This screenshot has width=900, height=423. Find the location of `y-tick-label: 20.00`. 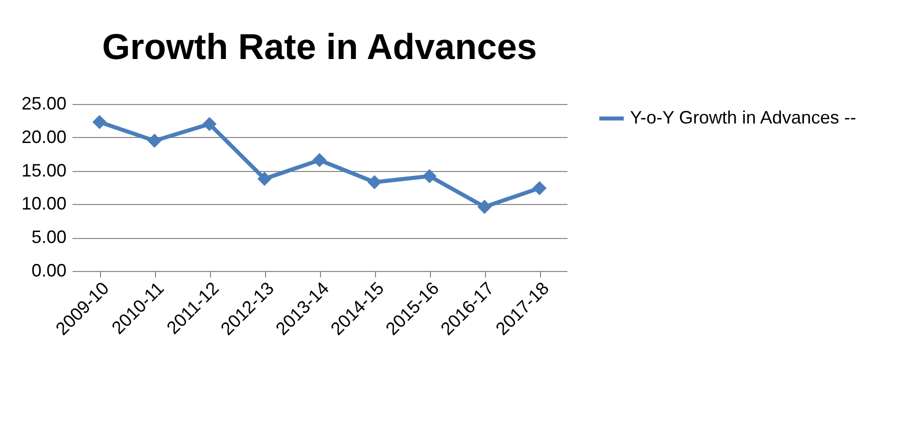

y-tick-label: 20.00 is located at coordinates (43, 136).